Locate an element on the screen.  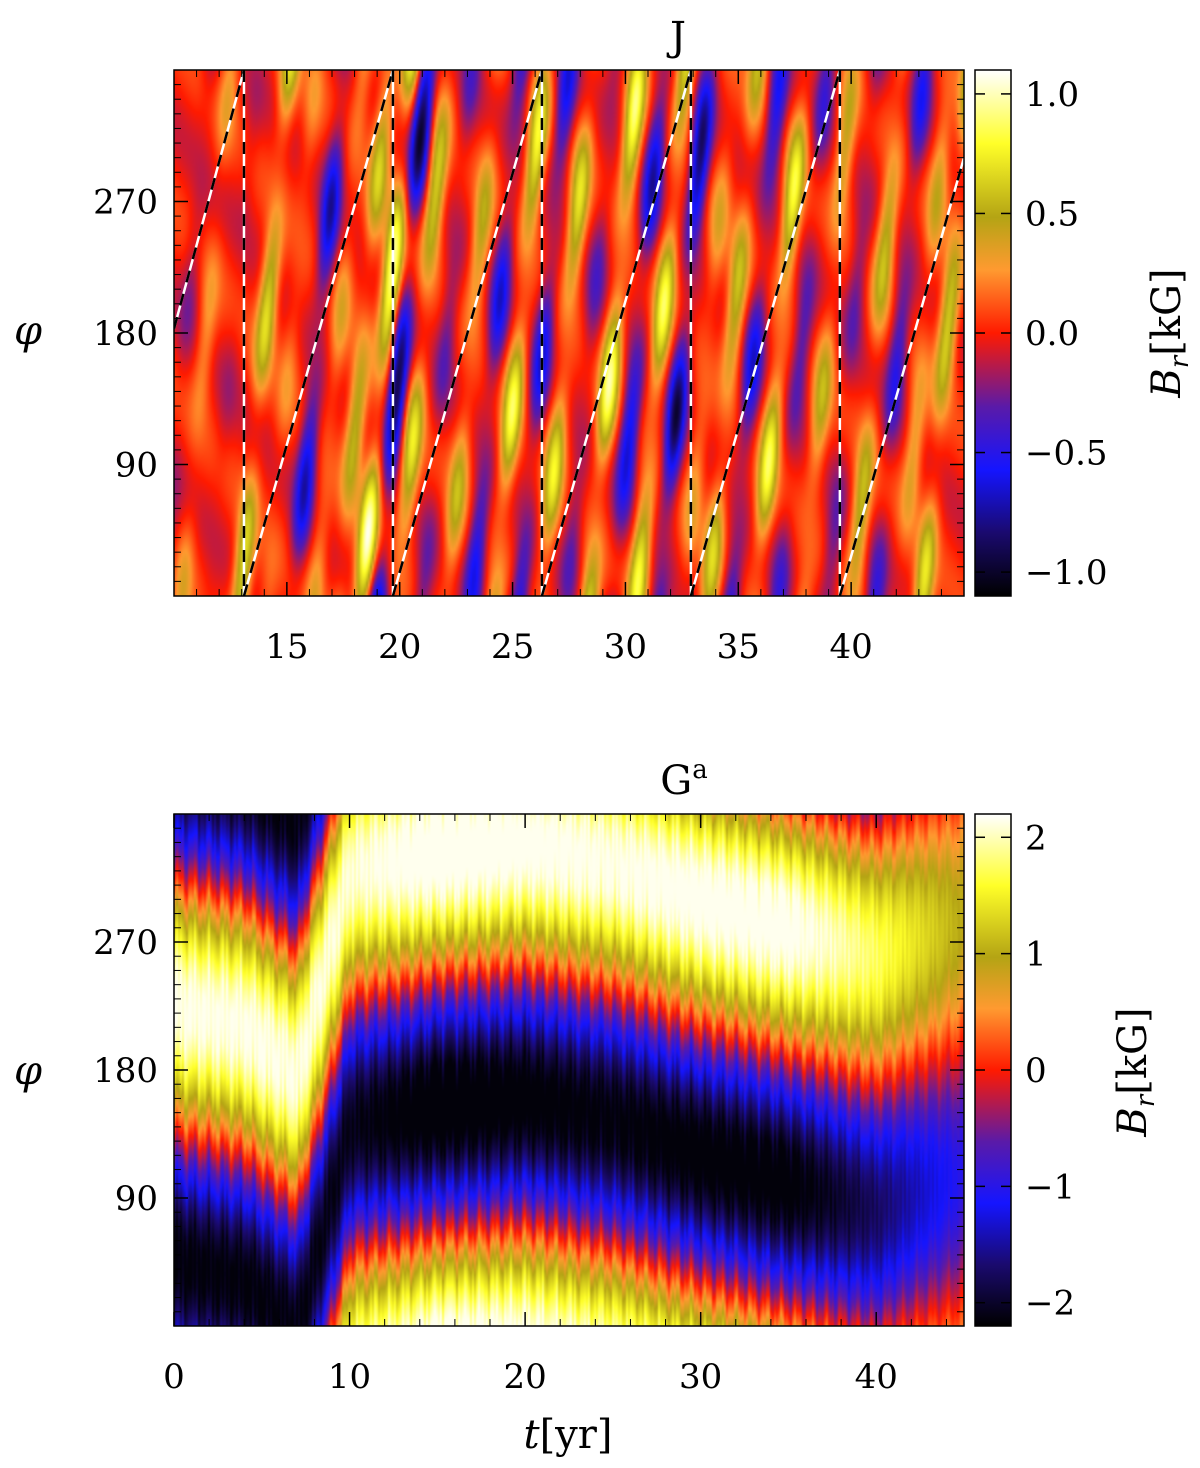
panel-bottom-title: Ga is located at coordinates (683, 779).